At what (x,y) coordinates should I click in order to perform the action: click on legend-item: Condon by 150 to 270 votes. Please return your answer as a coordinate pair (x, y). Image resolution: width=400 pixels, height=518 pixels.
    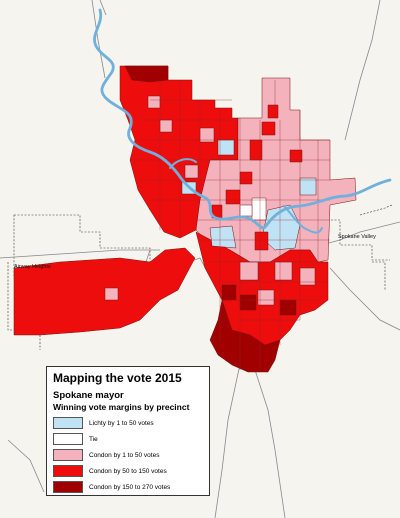
    Looking at the image, I should click on (128, 487).